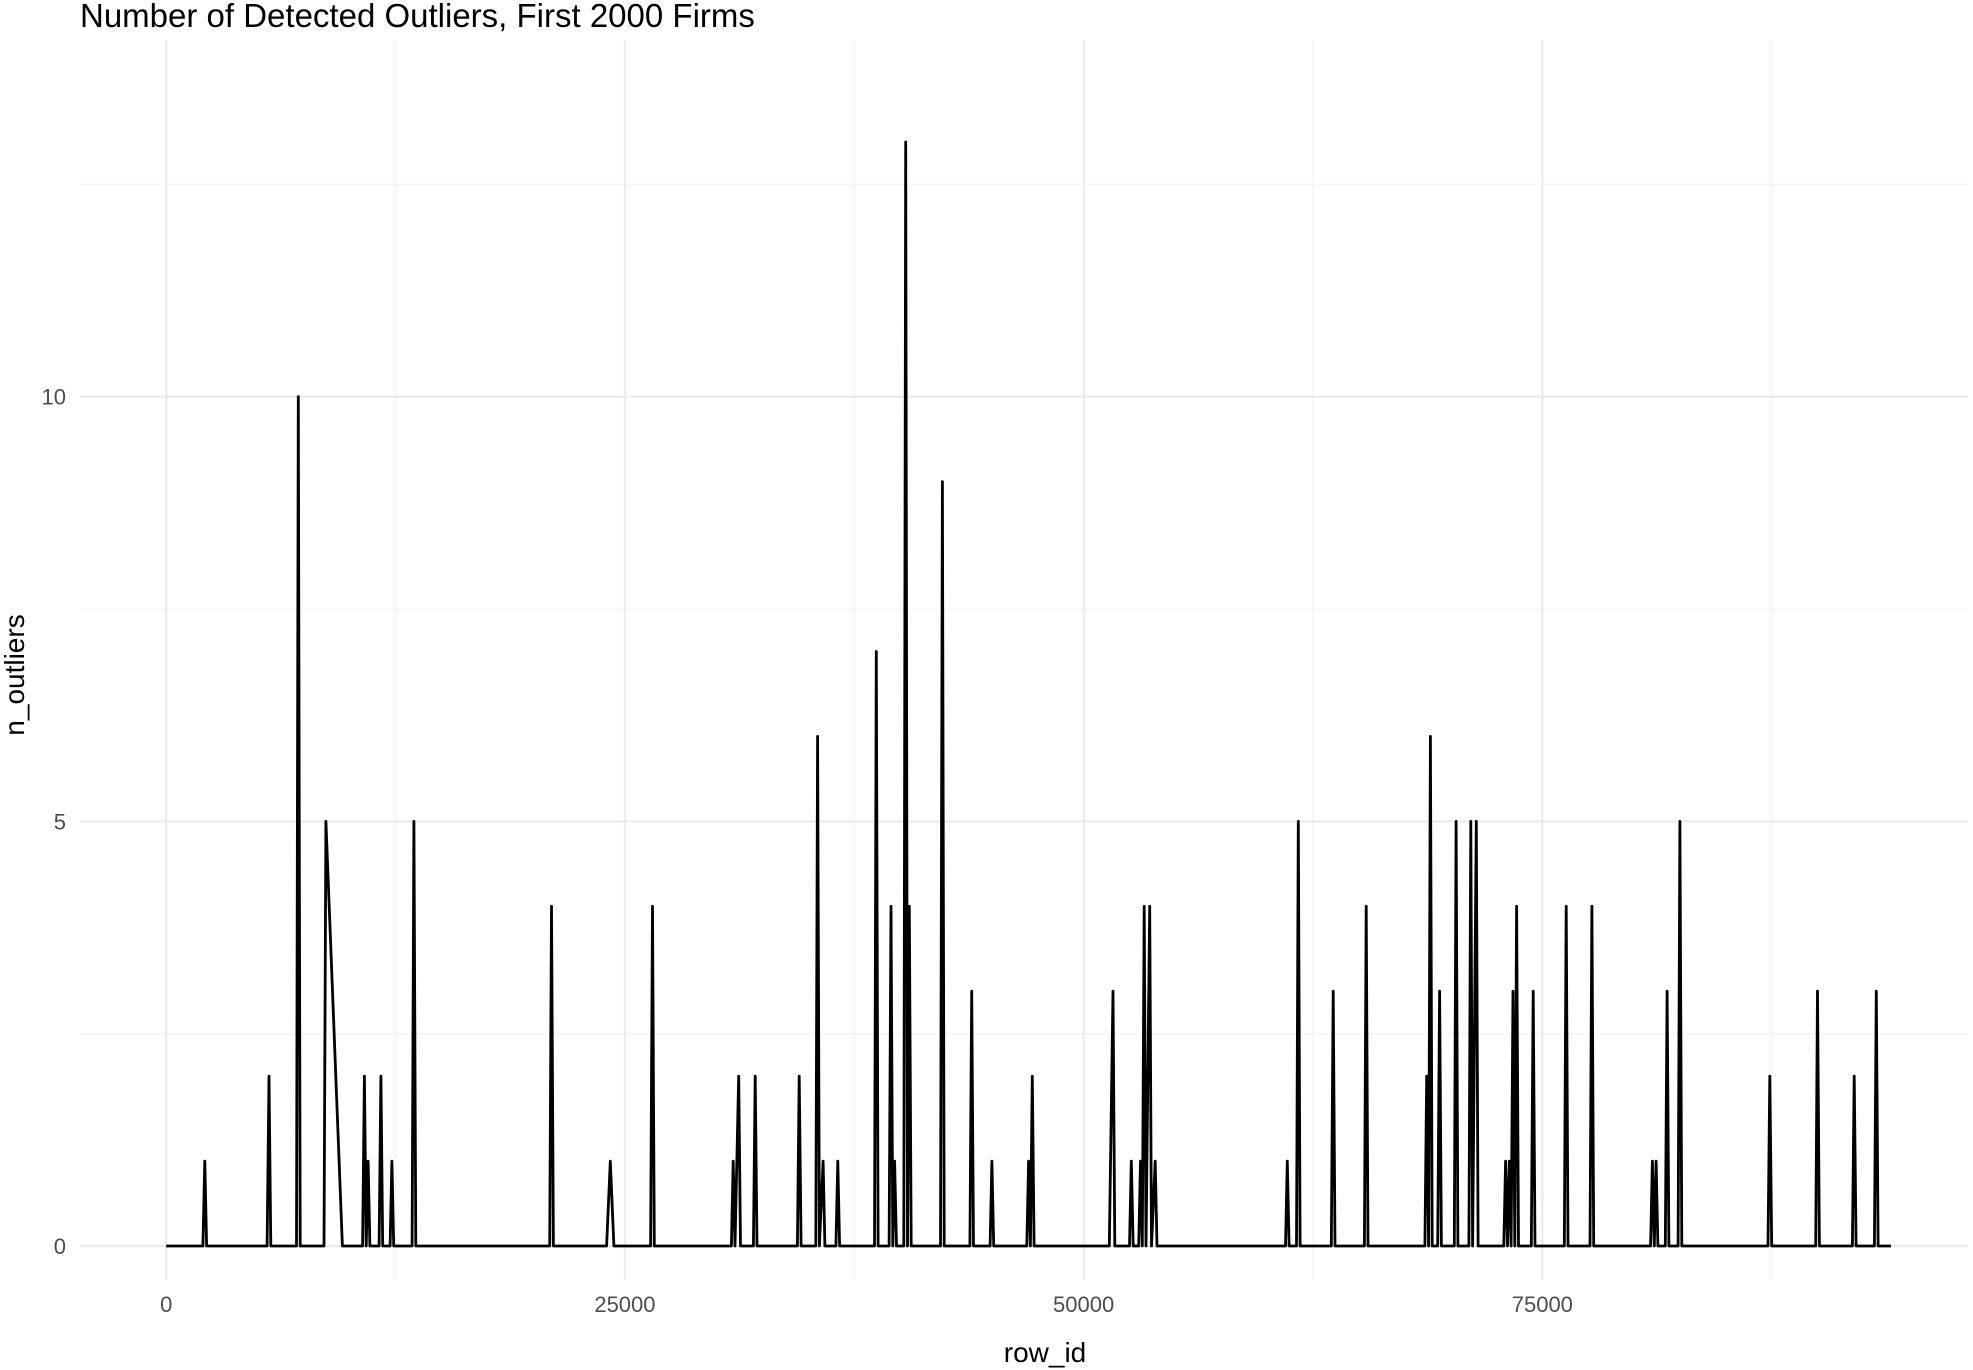 The width and height of the screenshot is (1973, 1370). Describe the element at coordinates (60, 1246) in the screenshot. I see `y-tick-label: 0` at that location.